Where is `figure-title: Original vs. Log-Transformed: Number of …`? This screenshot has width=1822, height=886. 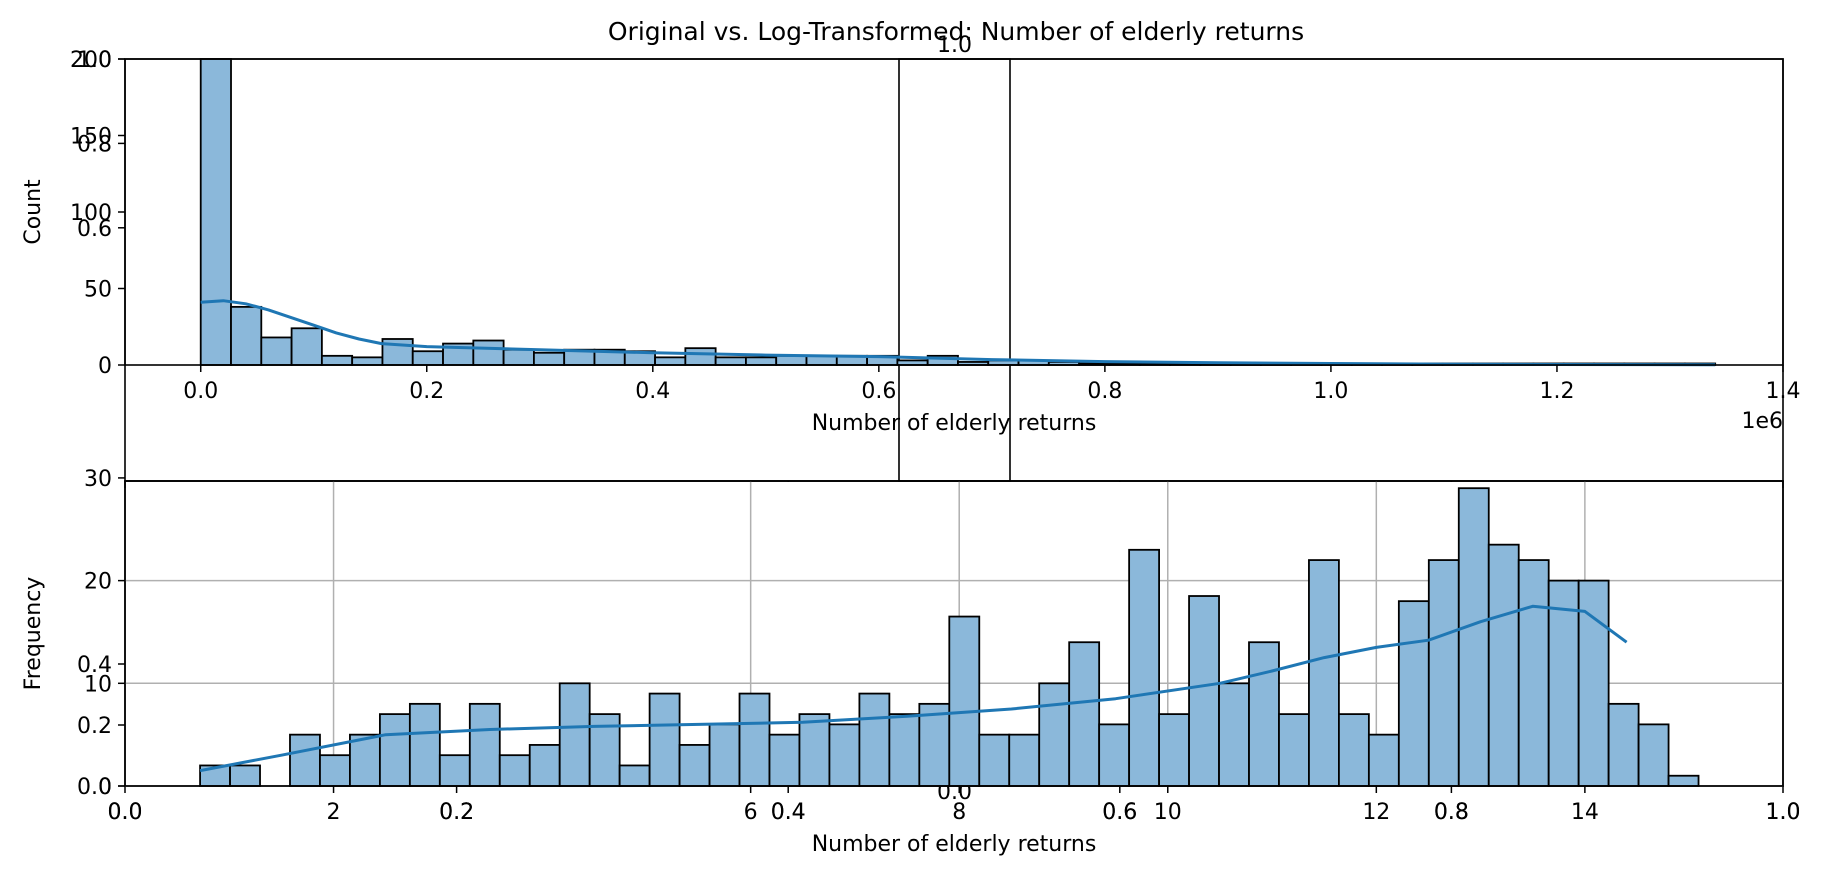
figure-title: Original vs. Log-Transformed: Number of … is located at coordinates (956, 31).